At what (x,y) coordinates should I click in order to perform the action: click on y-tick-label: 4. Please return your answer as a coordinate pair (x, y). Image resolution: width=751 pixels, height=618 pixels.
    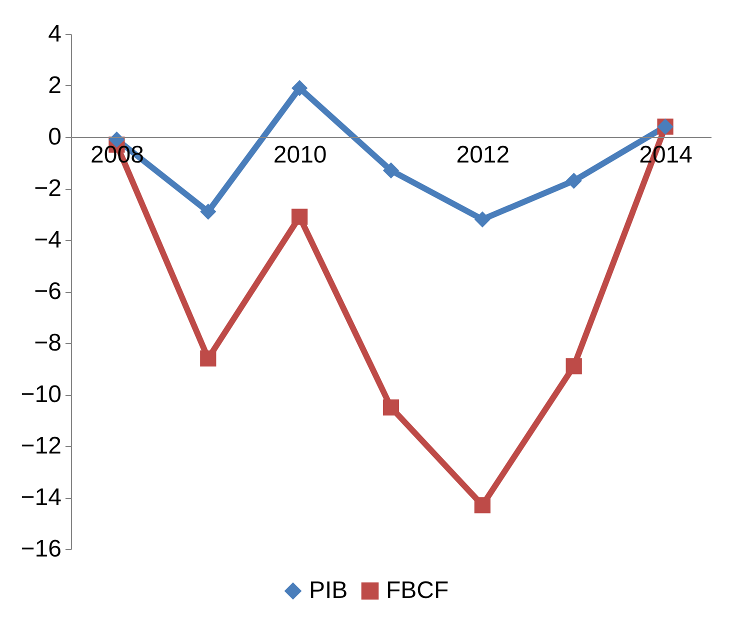
    Looking at the image, I should click on (55, 34).